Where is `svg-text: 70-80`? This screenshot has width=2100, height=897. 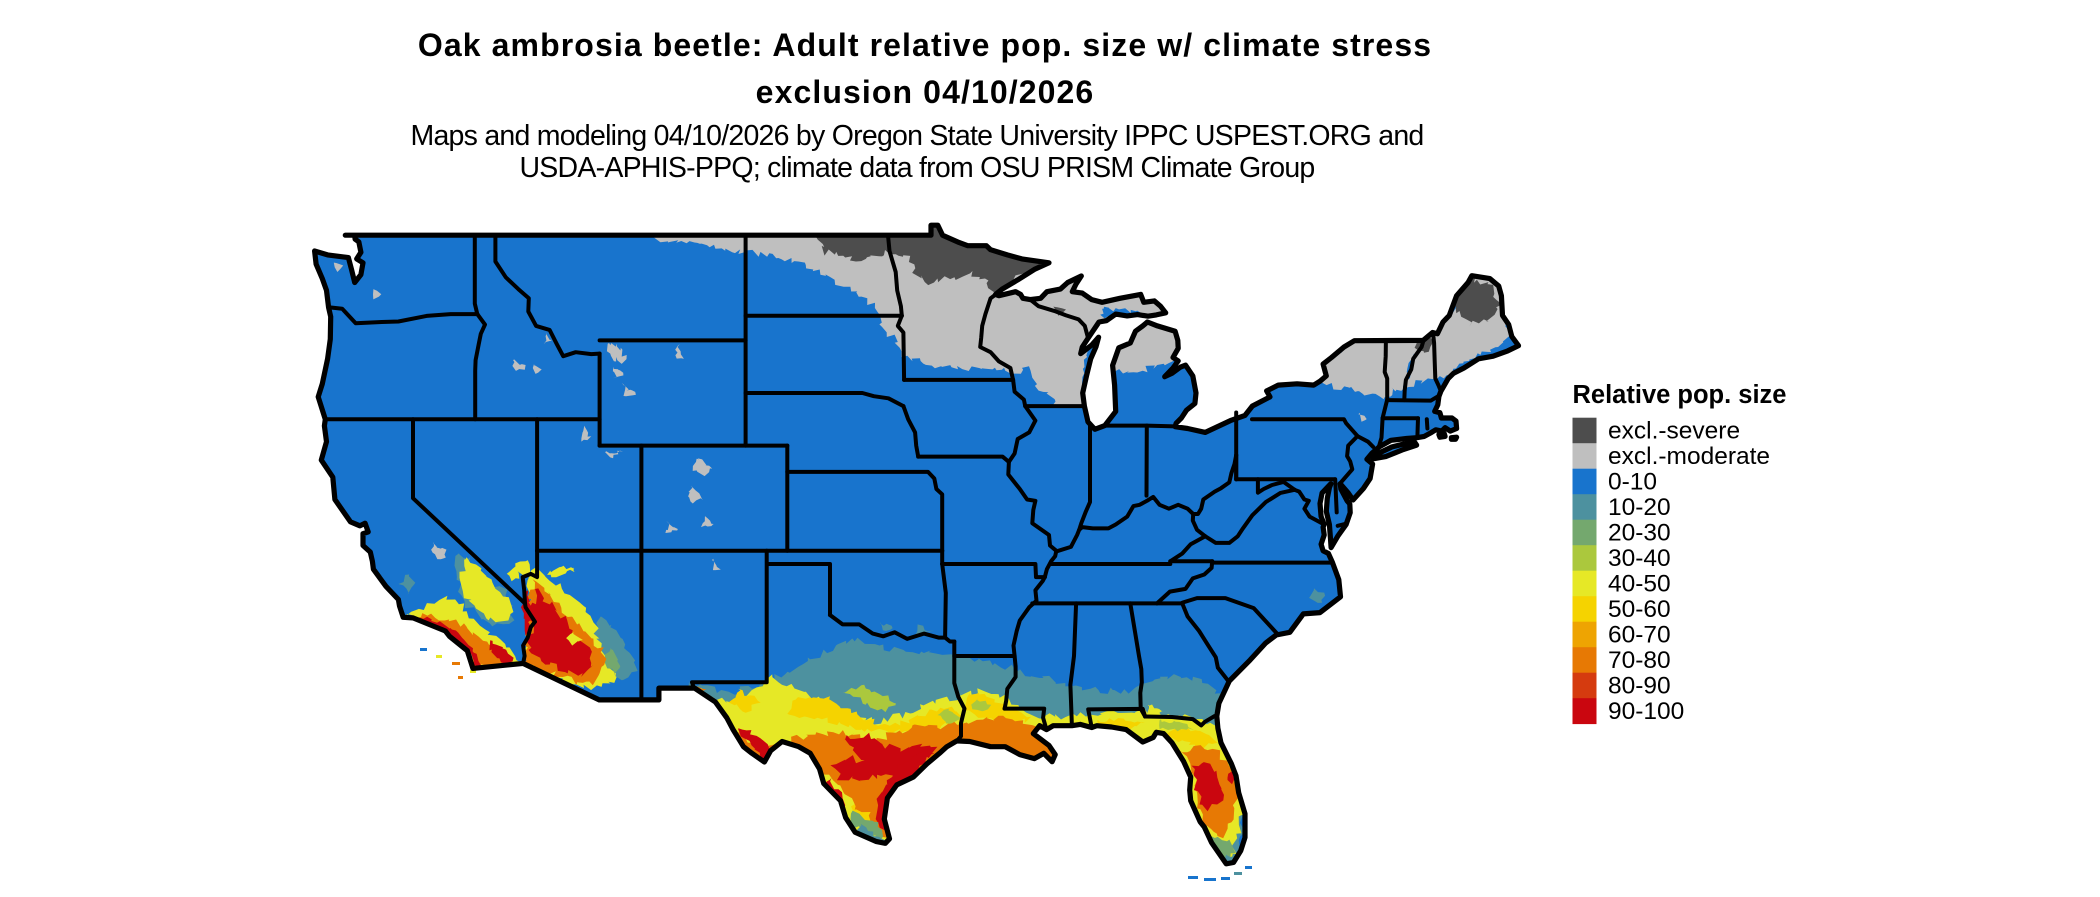
svg-text: 70-80 is located at coordinates (1639, 660).